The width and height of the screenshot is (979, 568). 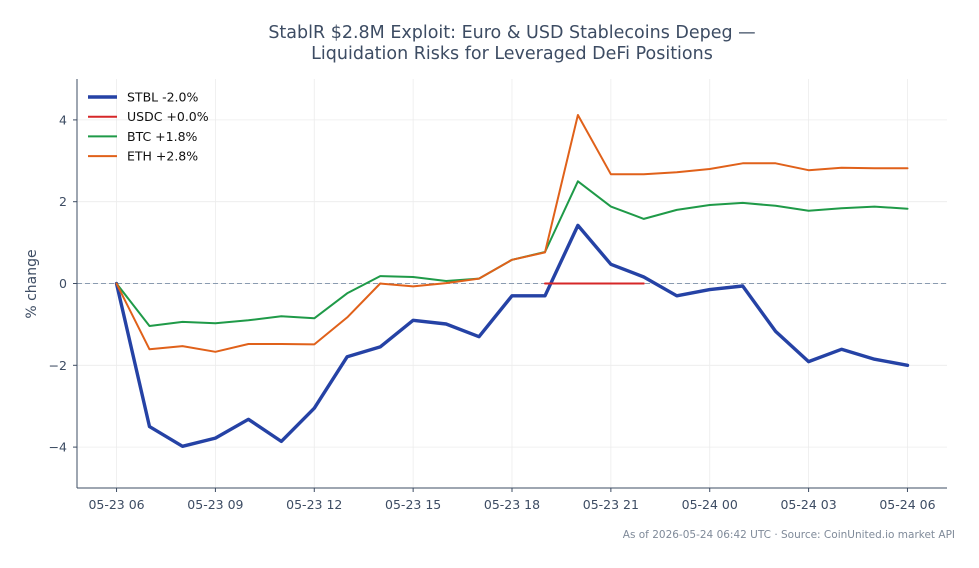 I want to click on y-tick-label: 0, so click(x=63, y=283).